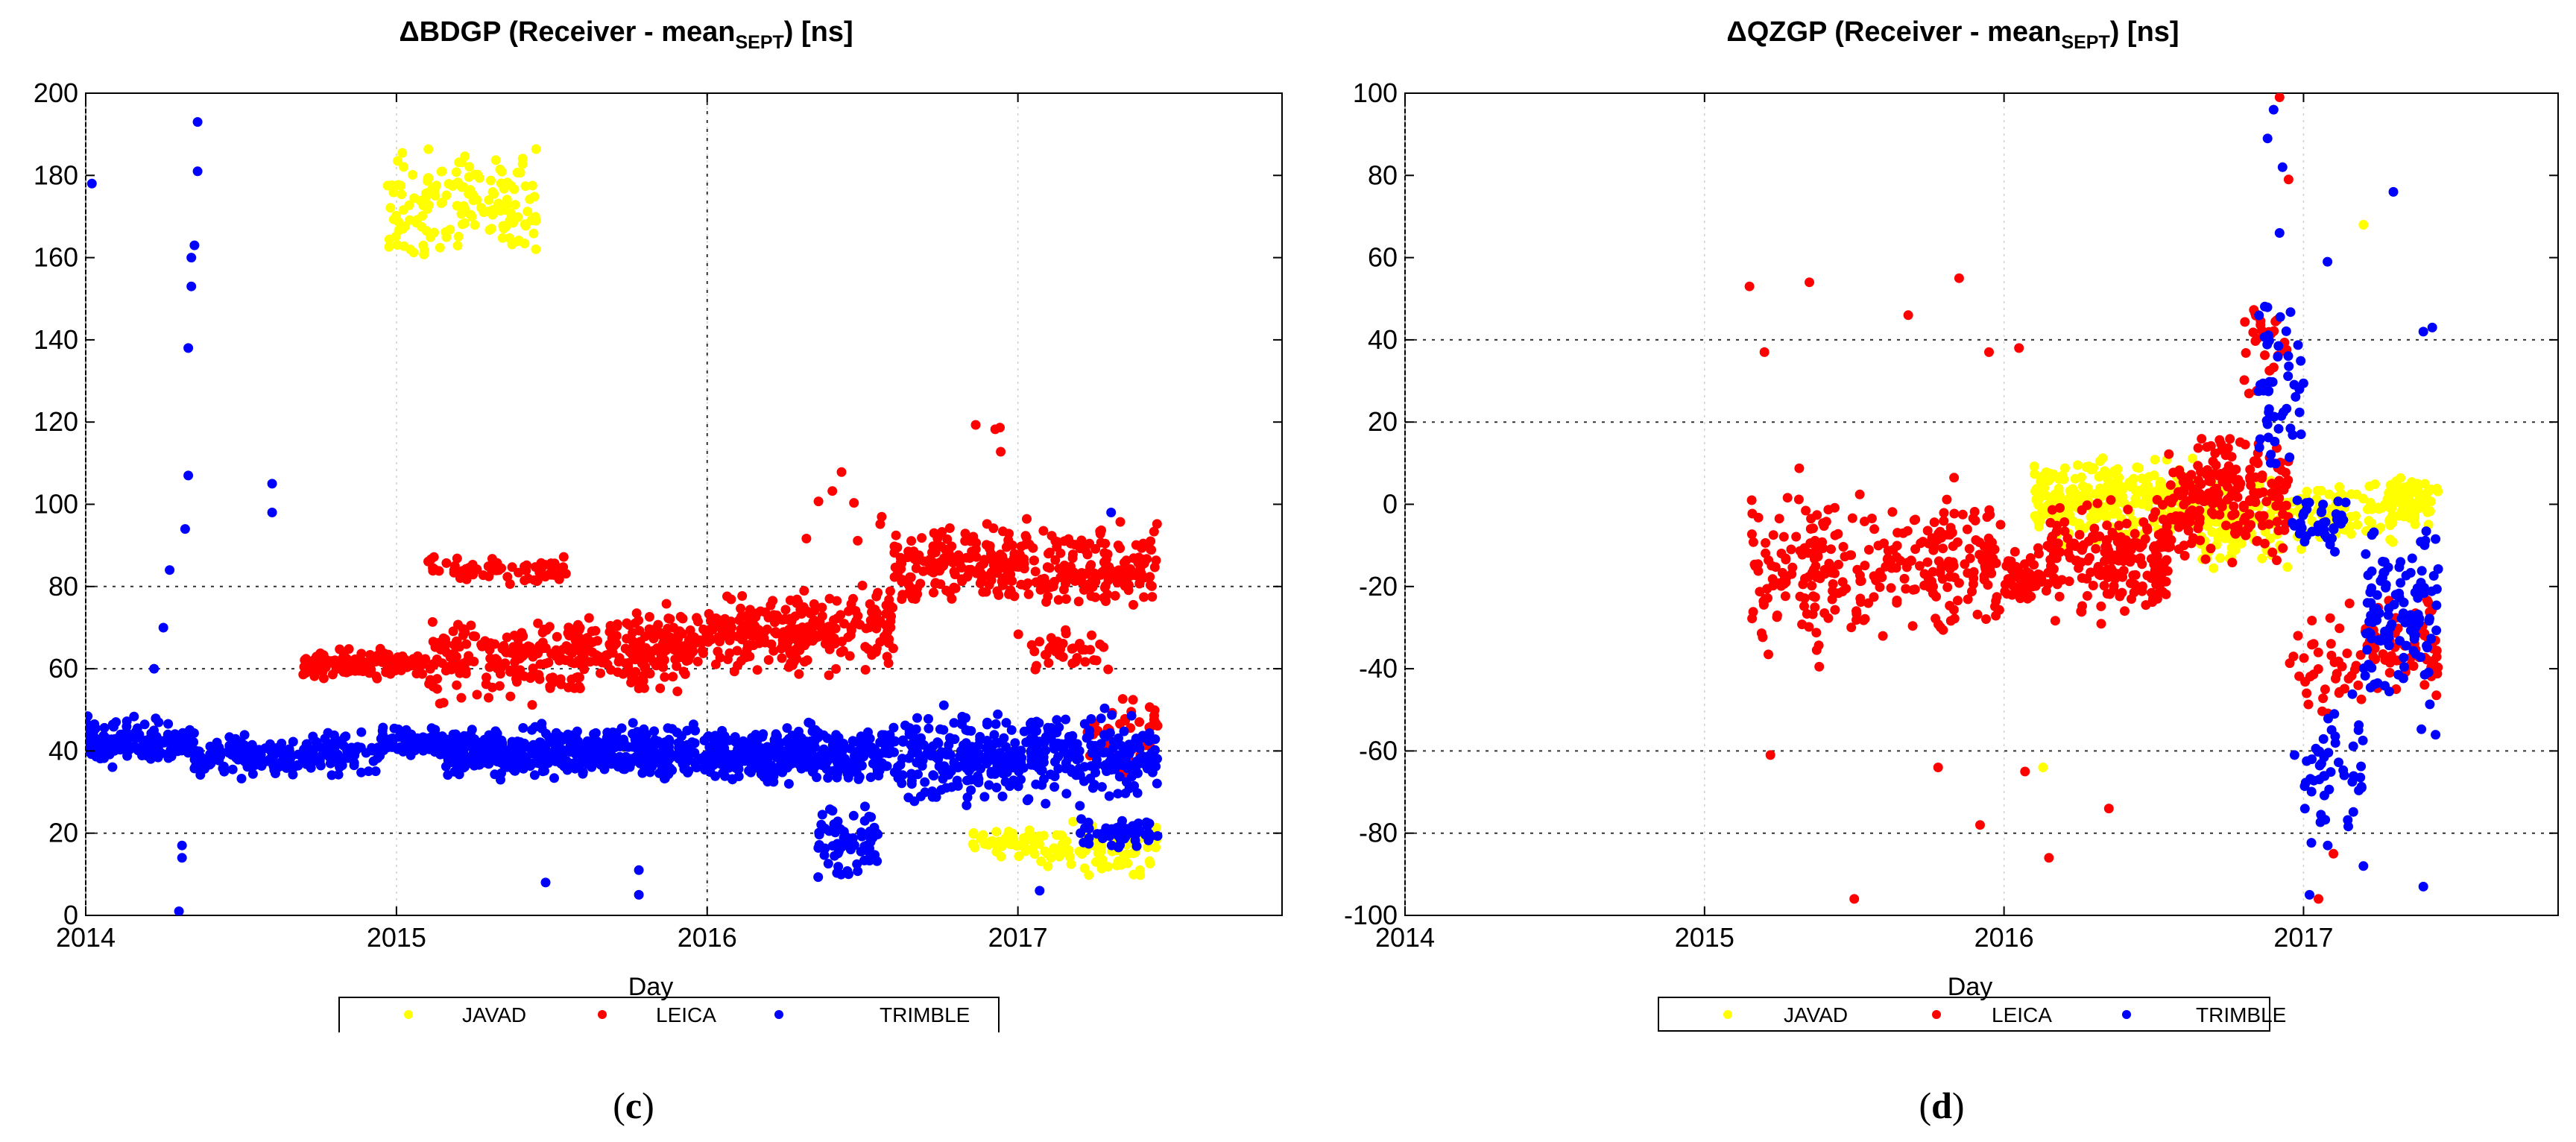  Describe the element at coordinates (626, 34) in the screenshot. I see `chart-c-title: ΔBDGP (Receiver - meanSEPT) [ns]` at that location.